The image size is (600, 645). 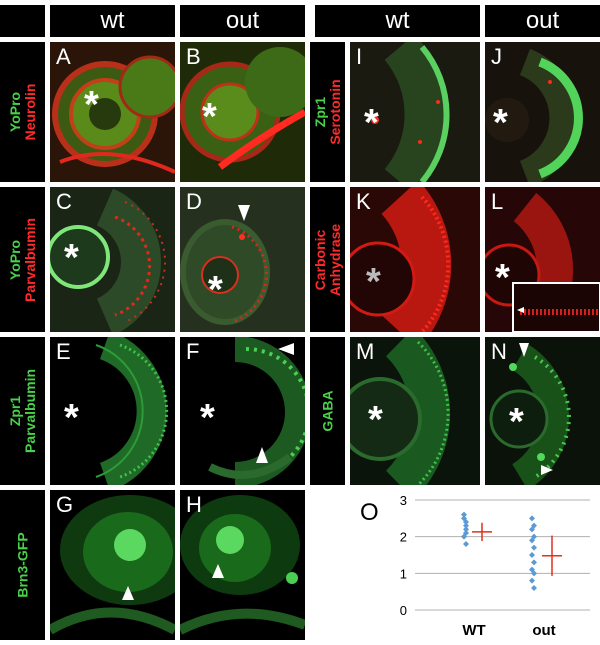 I want to click on panel-h: H, so click(x=242, y=565).